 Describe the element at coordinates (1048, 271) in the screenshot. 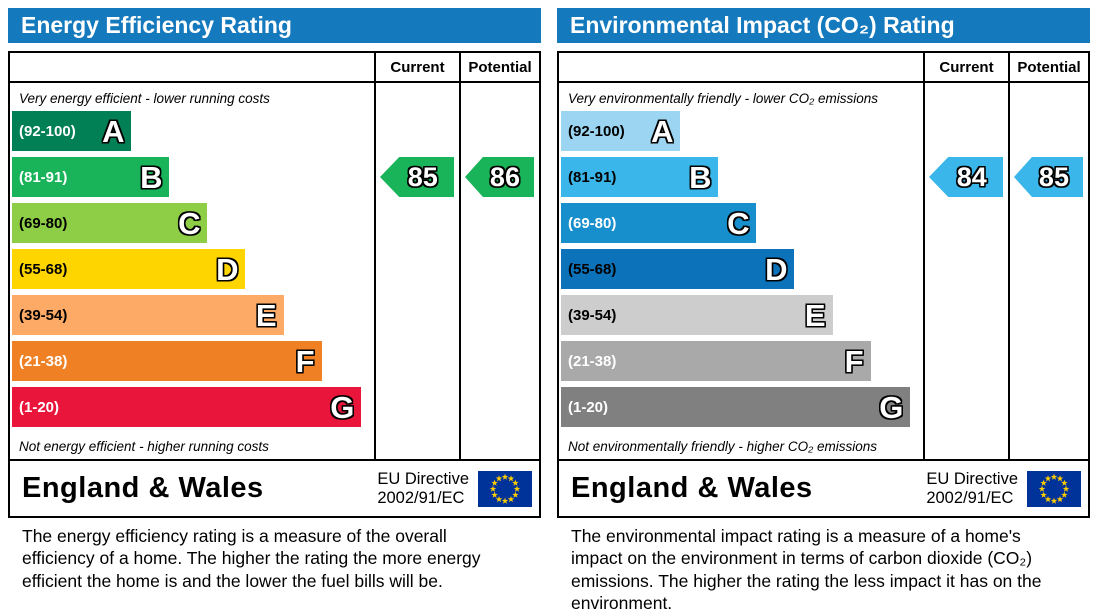

I see `environmental-potential-column: 85` at that location.